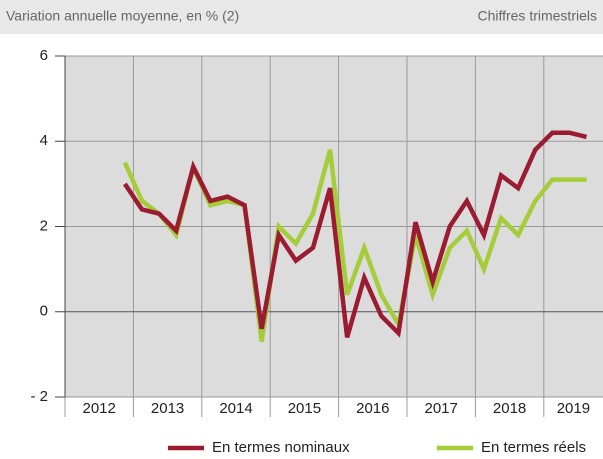 This screenshot has height=459, width=603. What do you see at coordinates (235, 408) in the screenshot?
I see `x-tick-label: 2014` at bounding box center [235, 408].